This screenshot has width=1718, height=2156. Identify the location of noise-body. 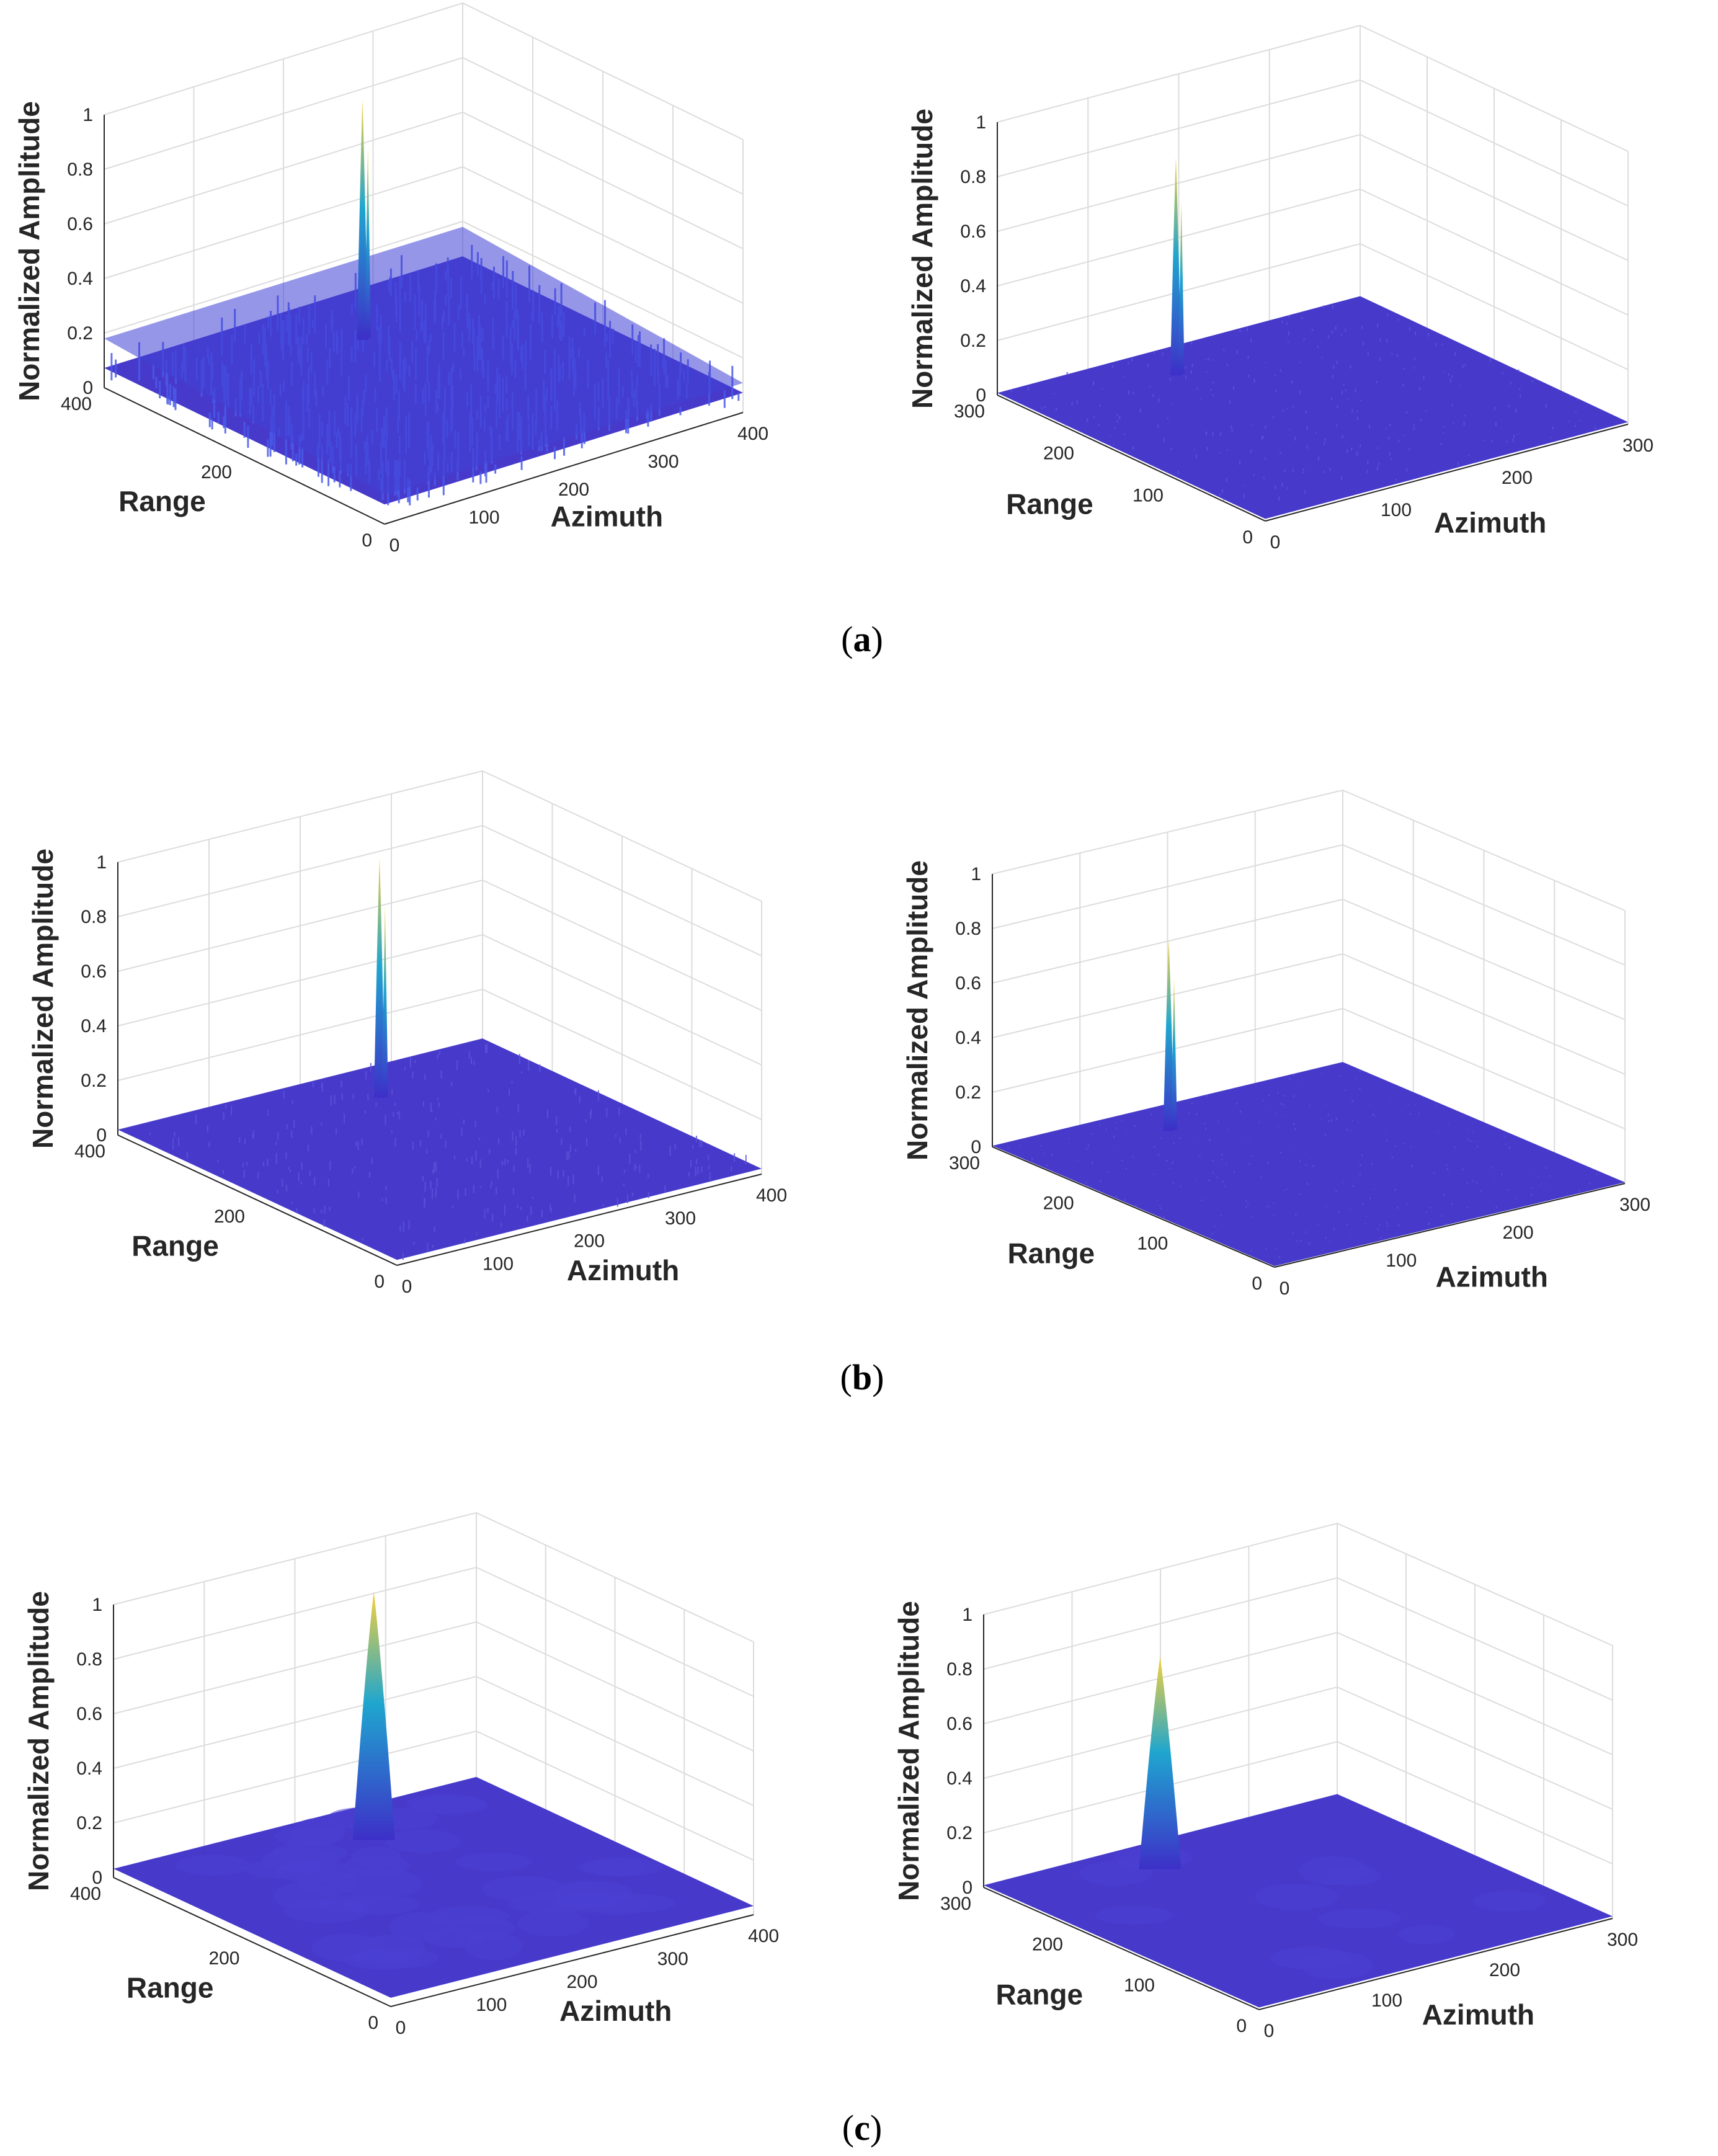
(424, 360).